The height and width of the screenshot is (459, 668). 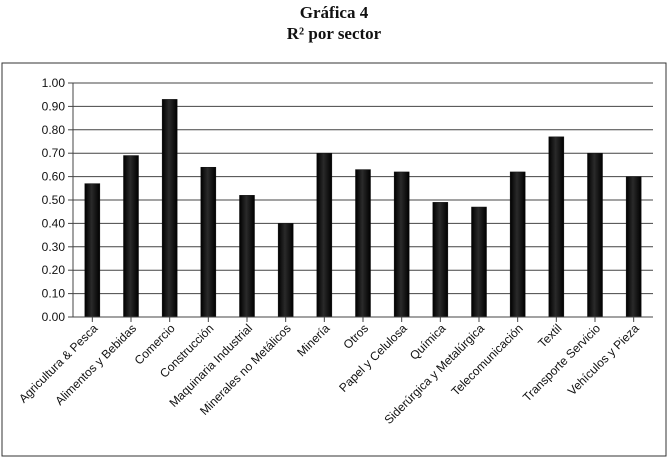 What do you see at coordinates (603, 359) in the screenshot?
I see `x-tick-label: Vehículos y Pieza` at bounding box center [603, 359].